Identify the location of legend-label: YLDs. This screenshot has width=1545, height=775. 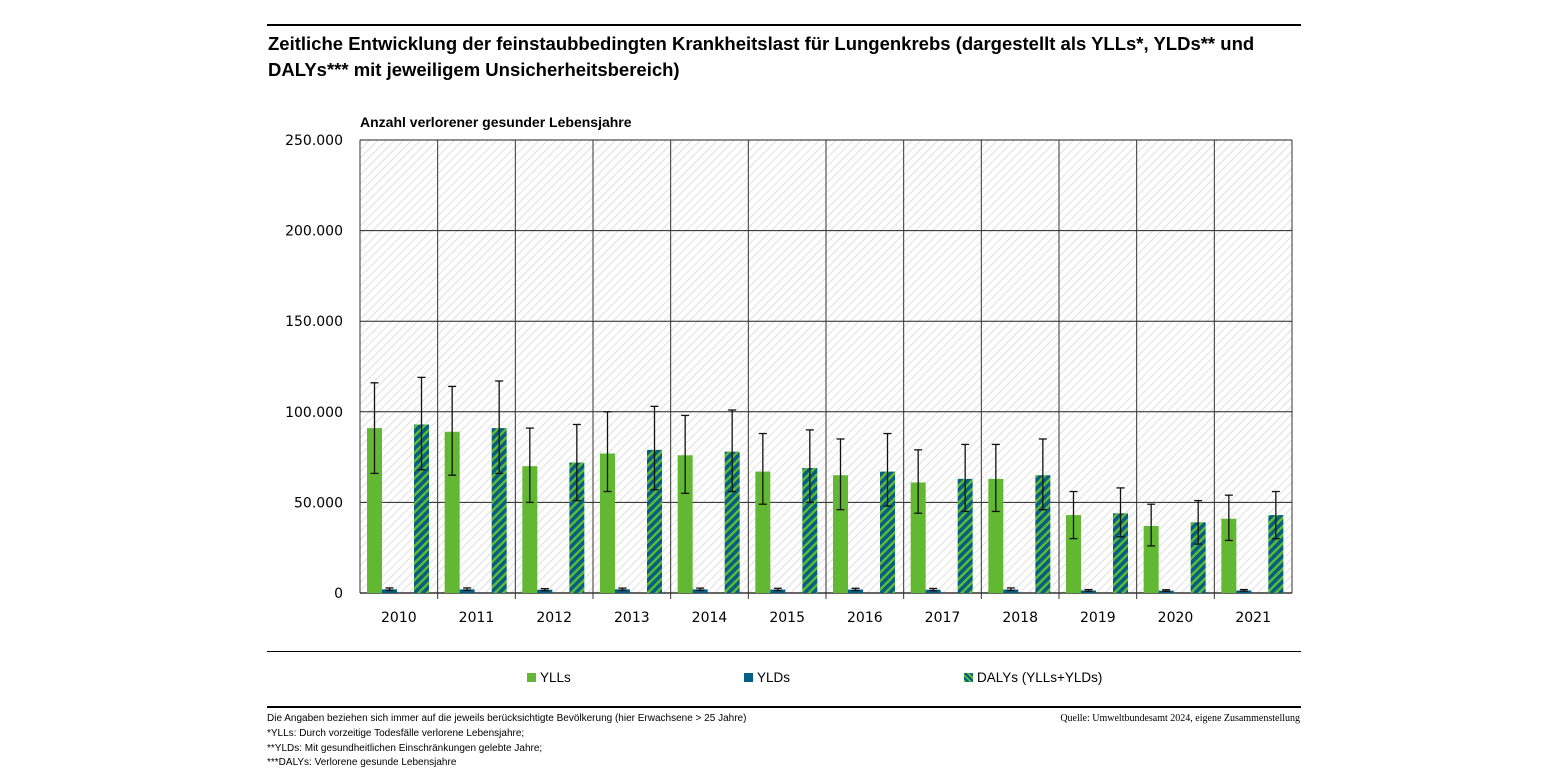
(774, 677).